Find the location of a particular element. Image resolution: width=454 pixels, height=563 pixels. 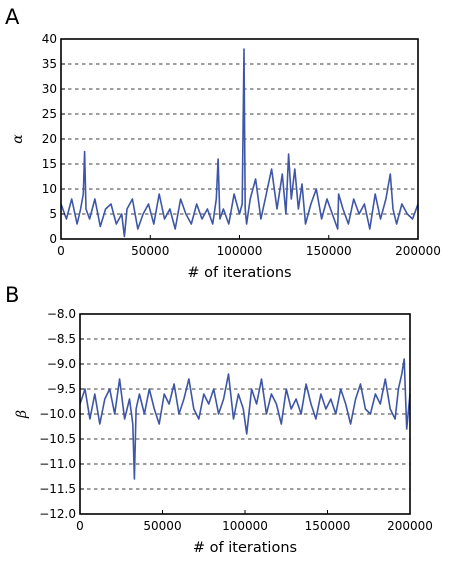

panel-b-y-tick-label-6: −9.0 is located at coordinates (61, 364).